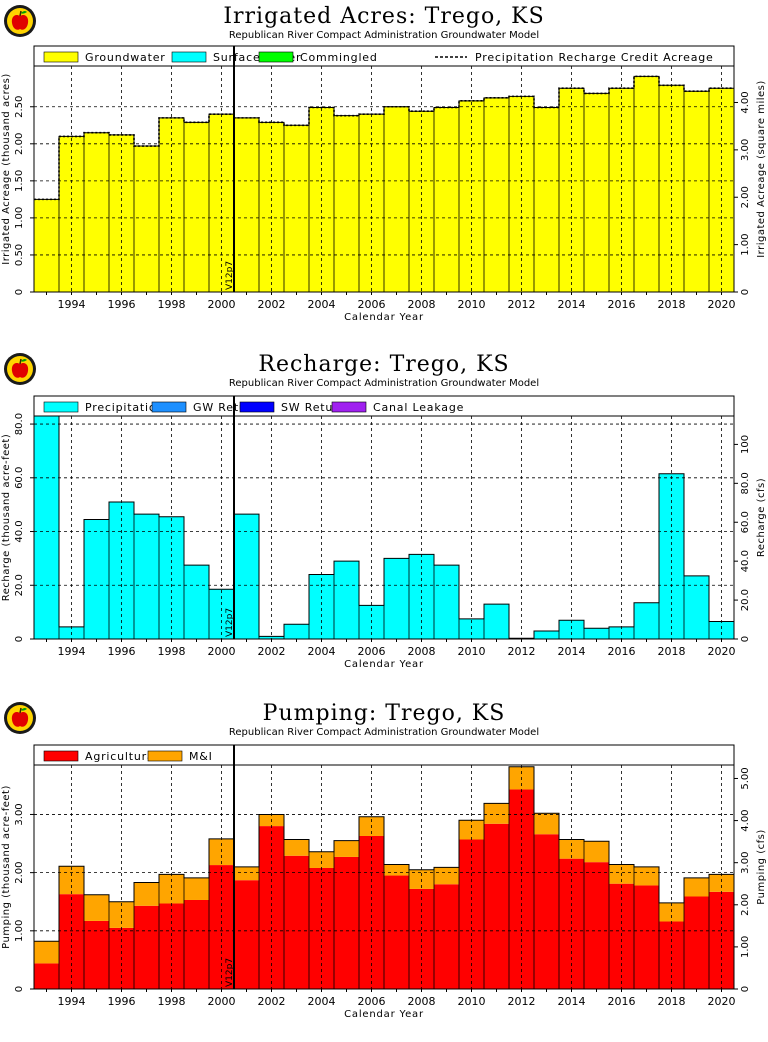 This screenshot has height=1042, width=768. I want to click on y2-tick-label: 60.0, so click(745, 522).